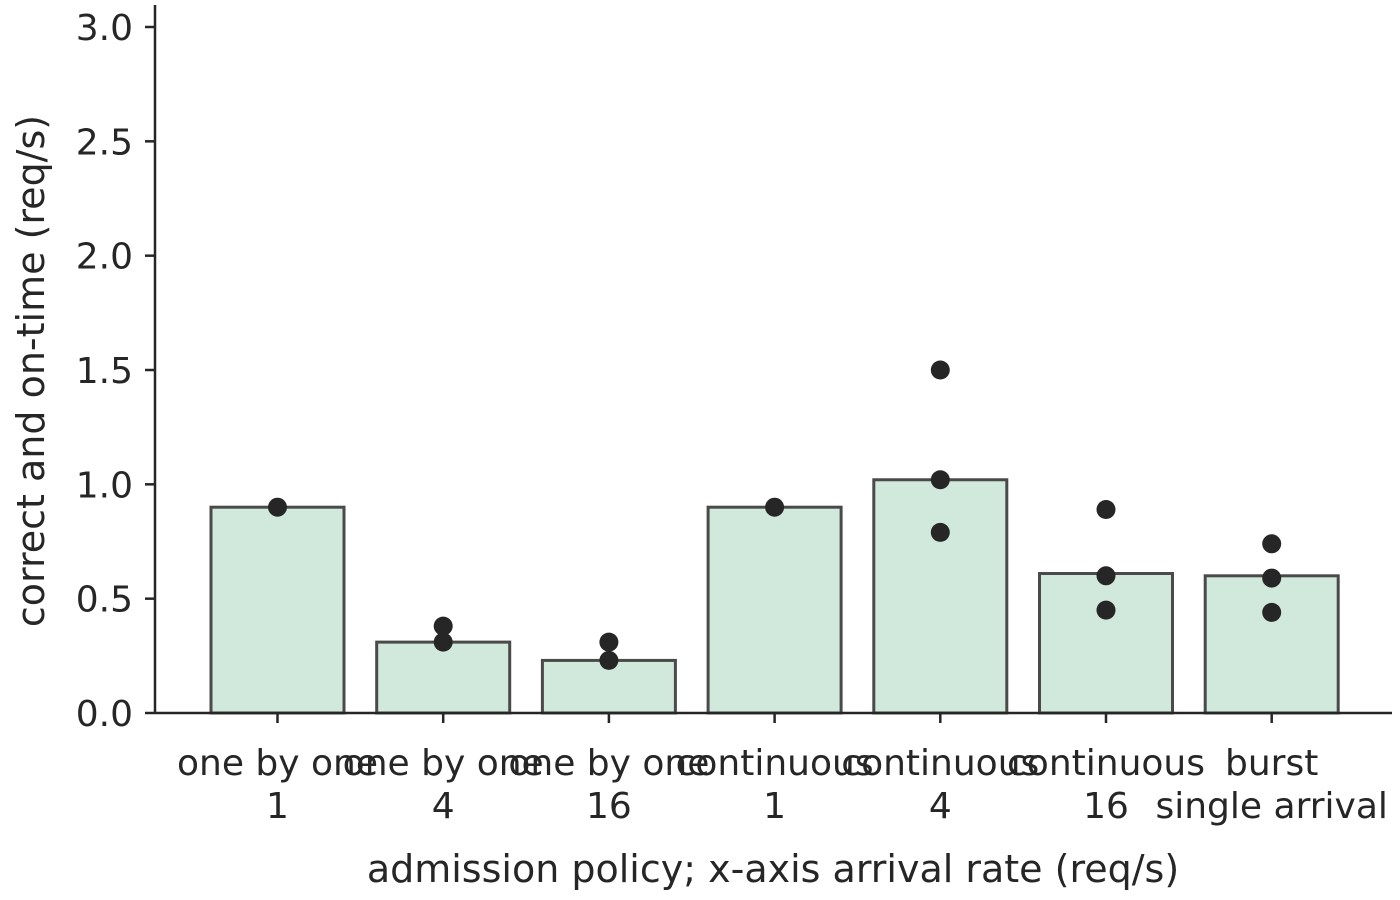 The width and height of the screenshot is (1400, 900). What do you see at coordinates (104, 714) in the screenshot?
I see `y-tick-label: 0.0` at bounding box center [104, 714].